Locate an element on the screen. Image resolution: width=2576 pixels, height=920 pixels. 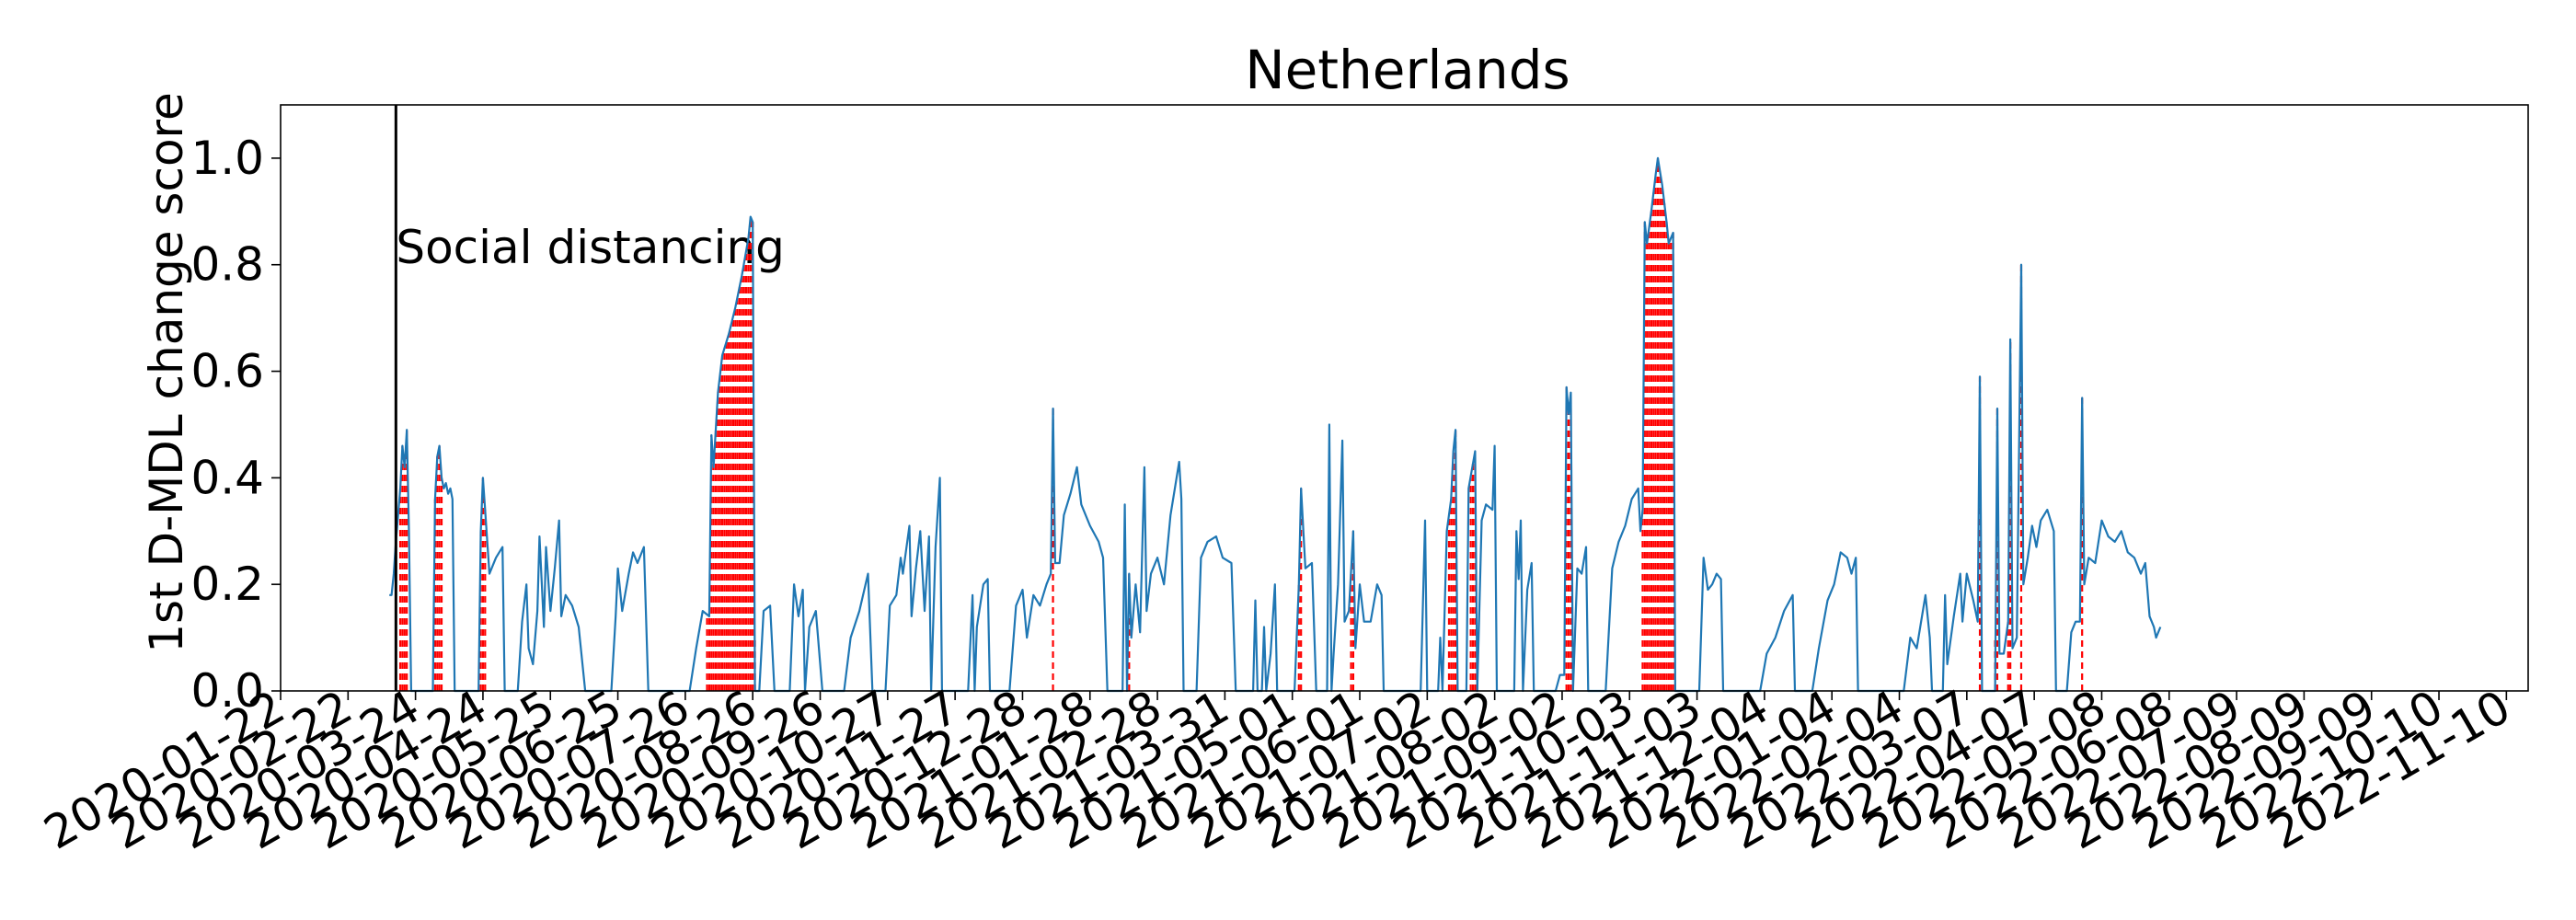
y-tick-label: 0.8 is located at coordinates (227, 265).